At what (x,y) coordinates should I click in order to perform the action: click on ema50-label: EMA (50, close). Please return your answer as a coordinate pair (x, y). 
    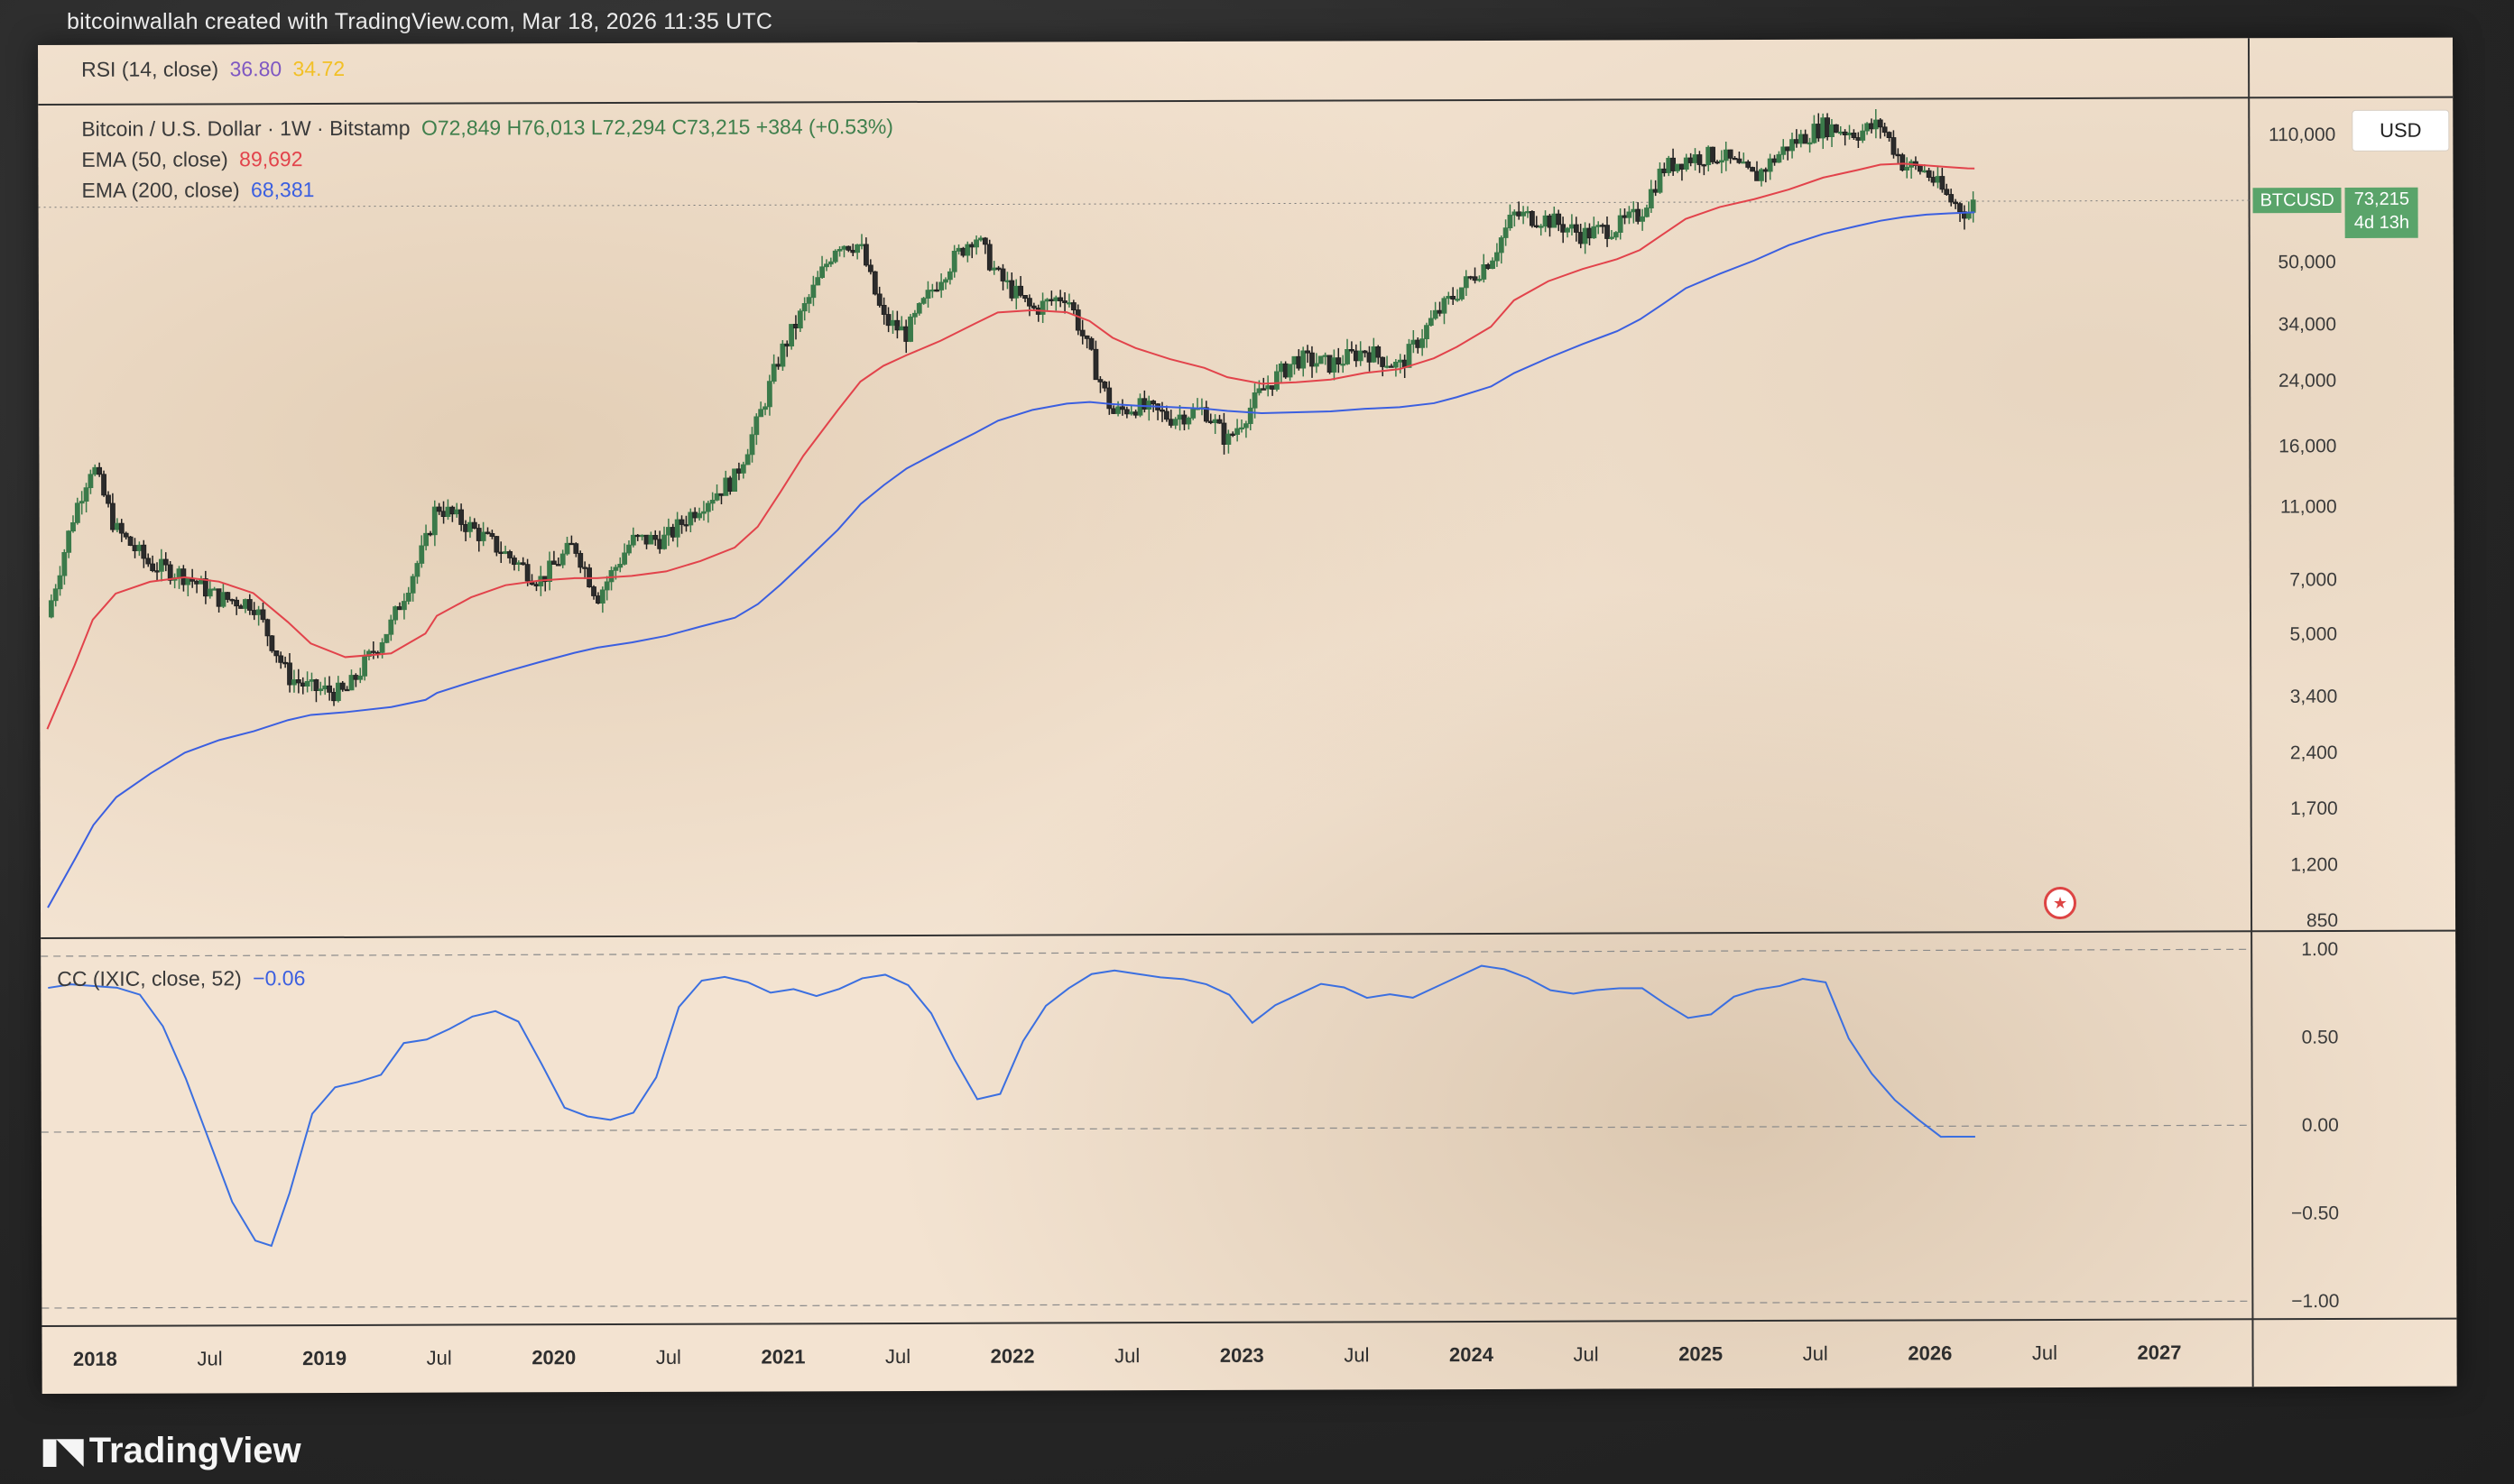
    Looking at the image, I should click on (154, 159).